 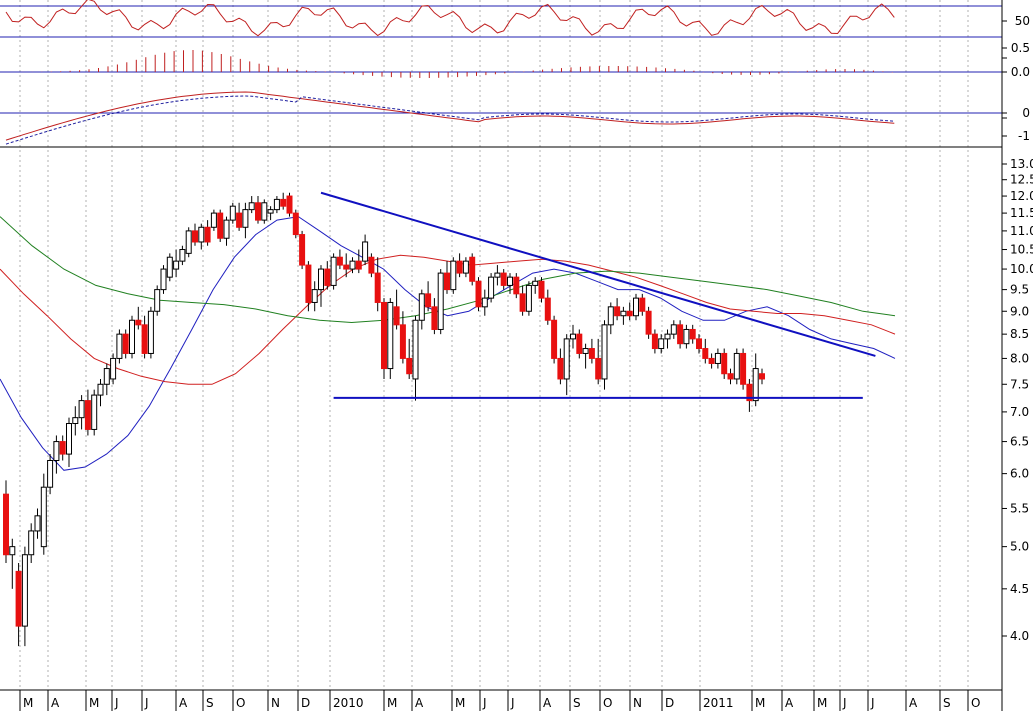 What do you see at coordinates (669, 703) in the screenshot?
I see `time-tick-label: D` at bounding box center [669, 703].